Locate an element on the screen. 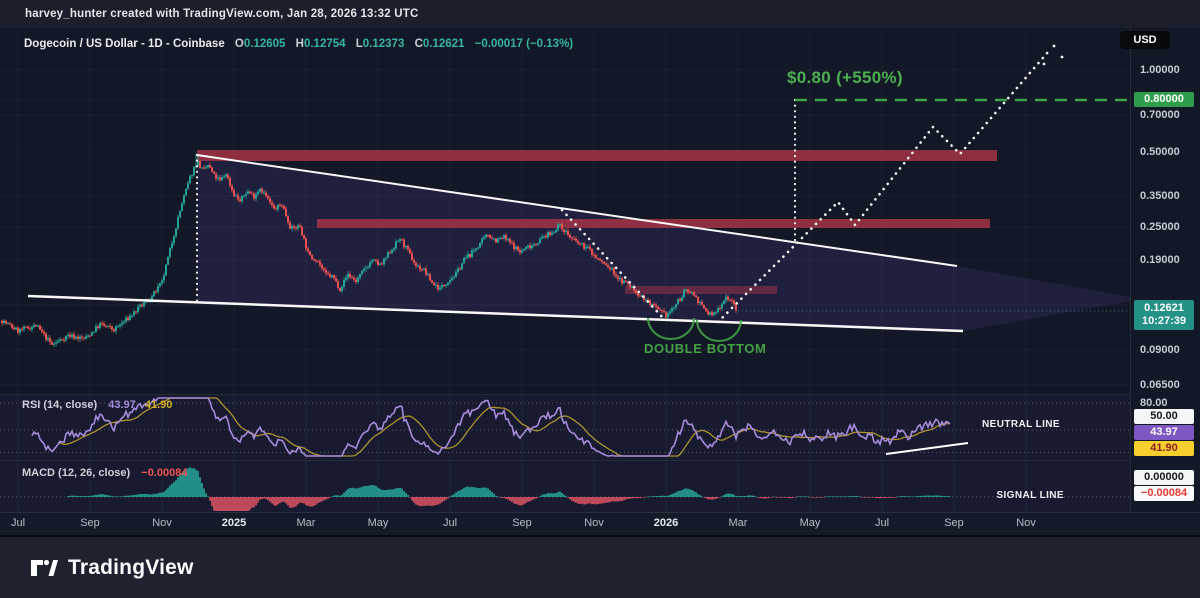 The width and height of the screenshot is (1200, 598). rsi-label: RSI (14, close) is located at coordinates (60, 405).